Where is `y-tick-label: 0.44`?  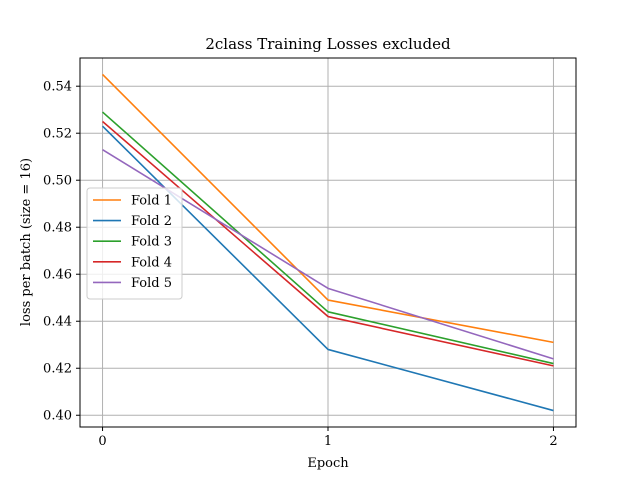 y-tick-label: 0.44 is located at coordinates (57, 322).